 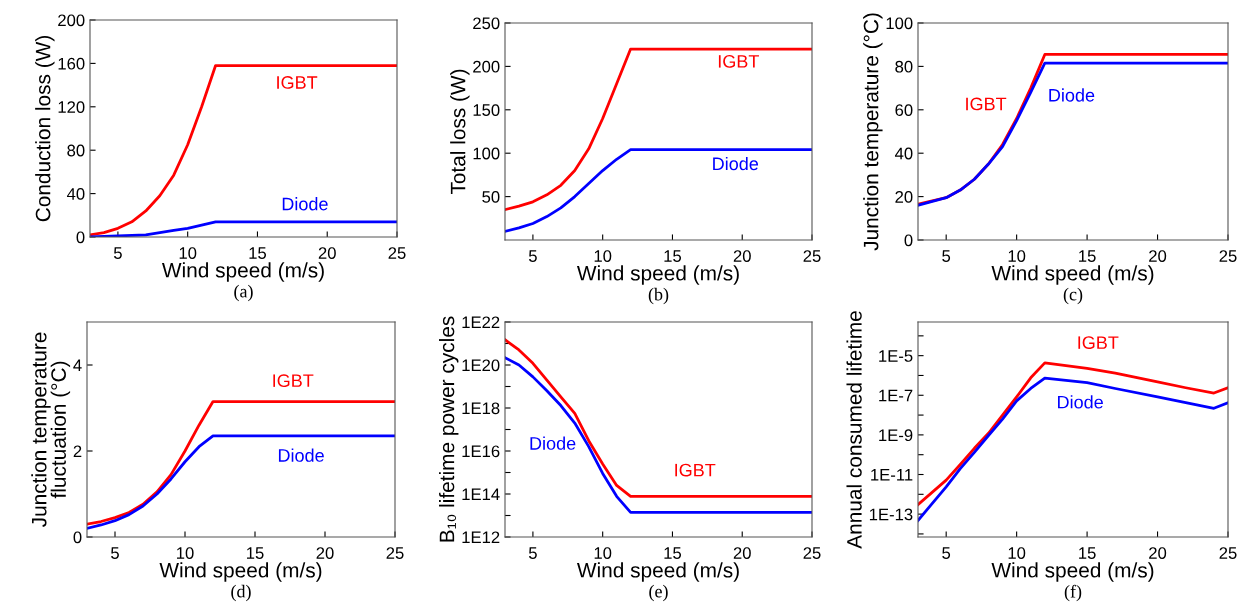 I want to click on y-tick-label: 2, so click(x=77, y=451).